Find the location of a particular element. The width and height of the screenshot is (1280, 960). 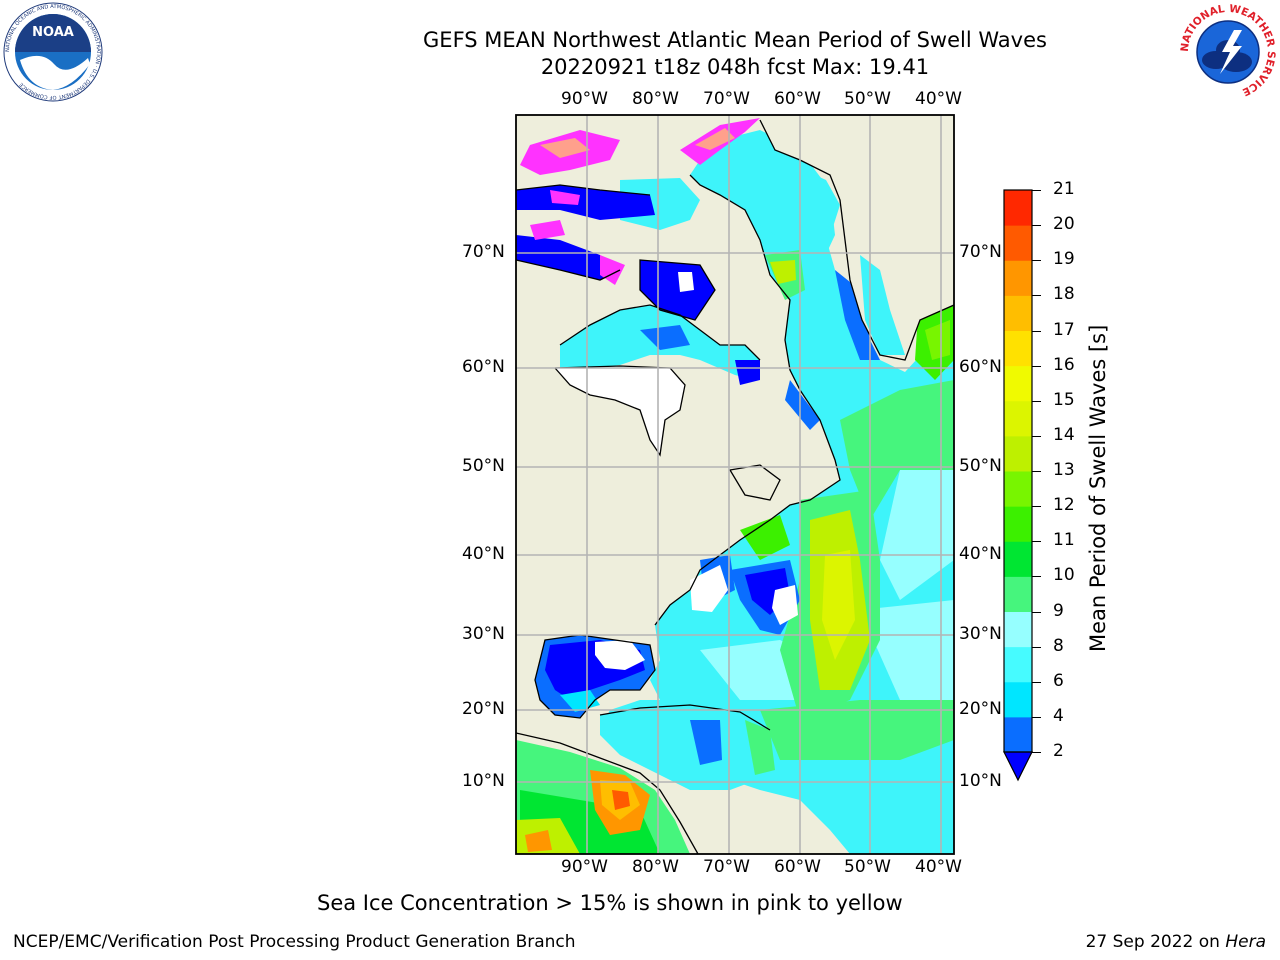

lat-label-right: 50°N is located at coordinates (980, 466).